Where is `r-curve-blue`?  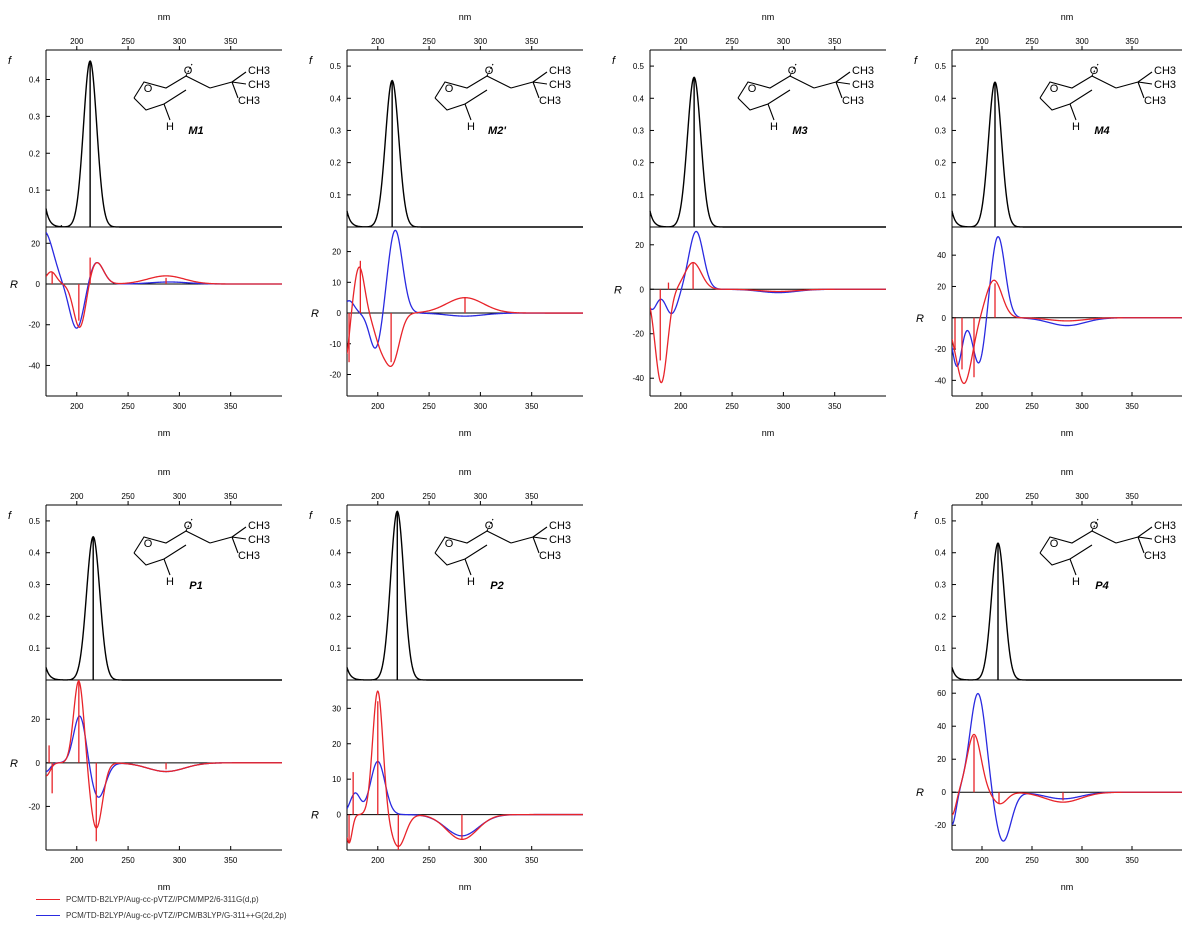 r-curve-blue is located at coordinates (1067, 302).